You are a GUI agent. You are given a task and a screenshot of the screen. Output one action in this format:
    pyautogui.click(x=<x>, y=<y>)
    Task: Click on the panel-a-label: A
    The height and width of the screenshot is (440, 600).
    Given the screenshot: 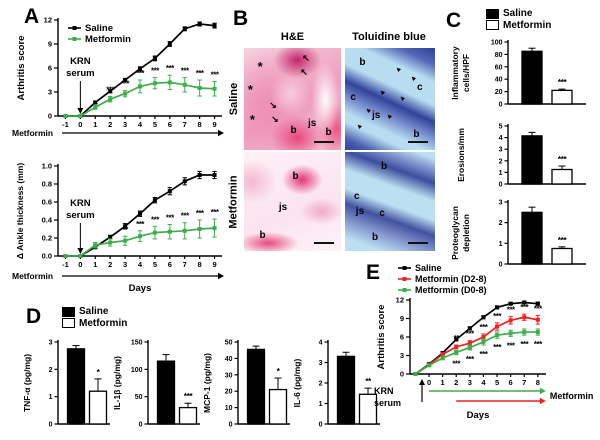 What is the action you would take?
    pyautogui.click(x=32, y=16)
    